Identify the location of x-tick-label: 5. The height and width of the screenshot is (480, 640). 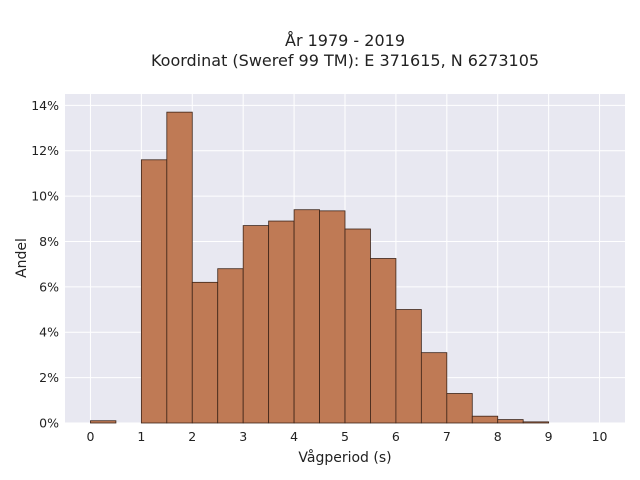
(345, 436).